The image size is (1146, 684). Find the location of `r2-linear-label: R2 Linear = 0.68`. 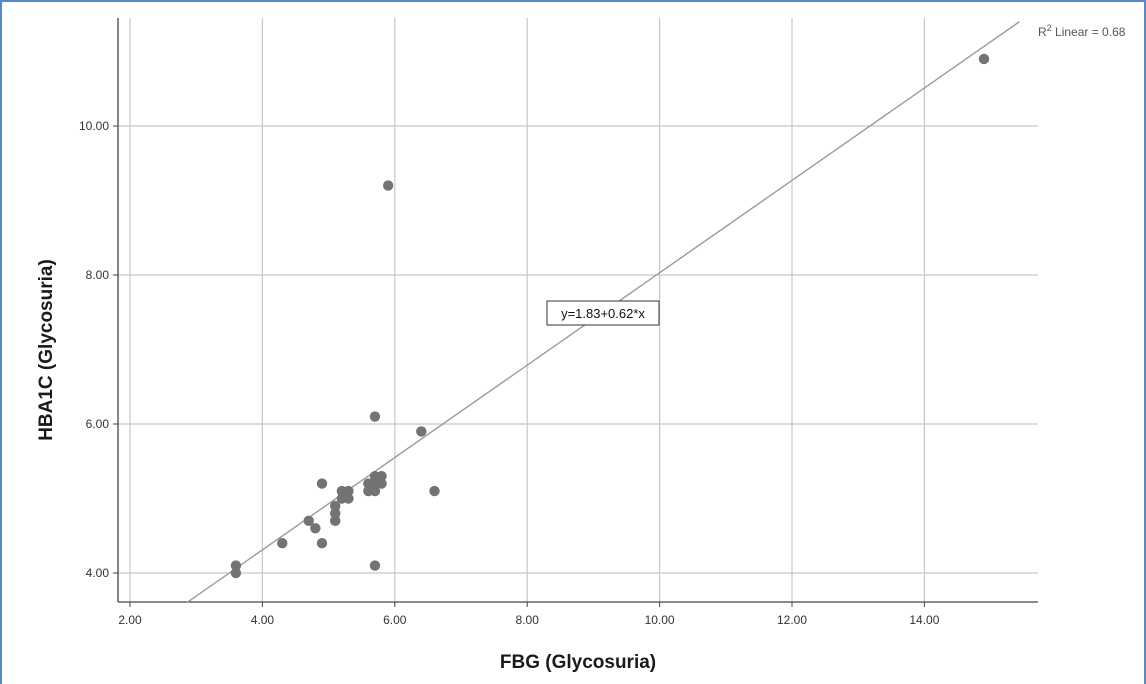

r2-linear-label: R2 Linear = 0.68 is located at coordinates (1082, 31).